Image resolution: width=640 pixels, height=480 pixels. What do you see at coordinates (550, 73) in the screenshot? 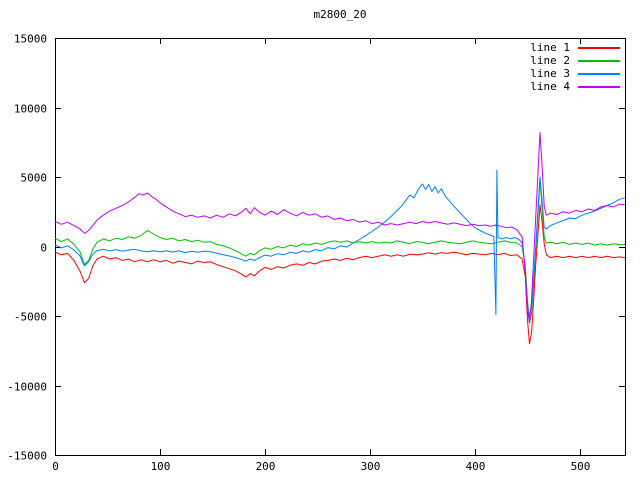
I see `legend-label: line 3` at bounding box center [550, 73].